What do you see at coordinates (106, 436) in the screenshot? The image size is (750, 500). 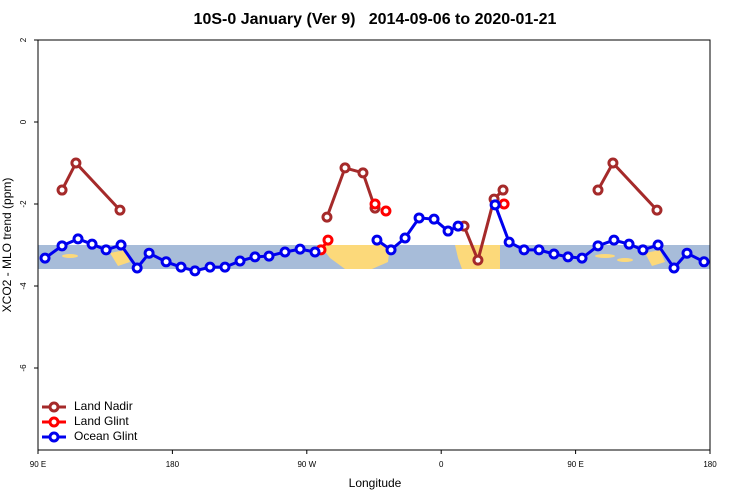 I see `legend-label: Ocean Glint` at bounding box center [106, 436].